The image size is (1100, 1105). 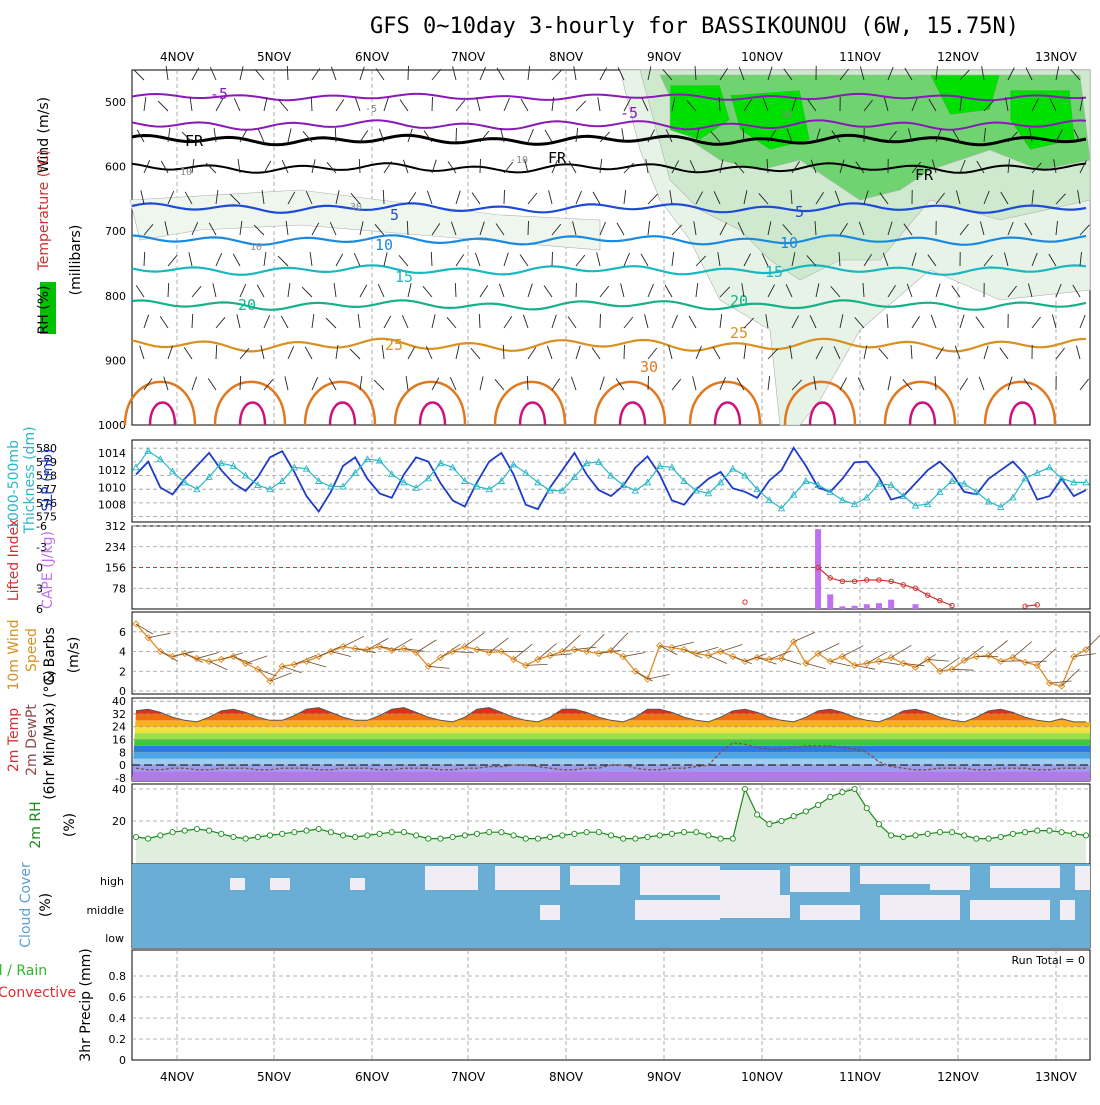 I want to click on side-label: 1000-500mb, so click(x=14, y=485).